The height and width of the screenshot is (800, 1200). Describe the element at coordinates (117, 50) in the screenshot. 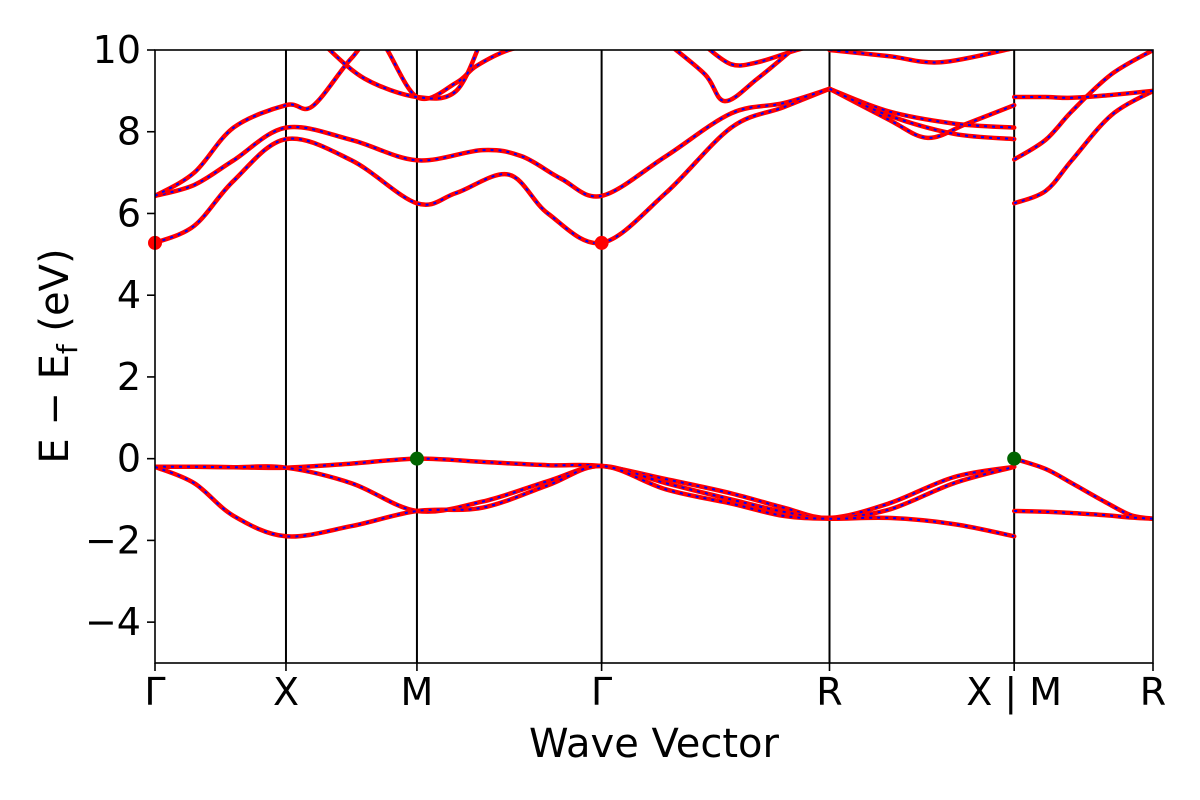

I see `y-tick-label-7: 10` at that location.